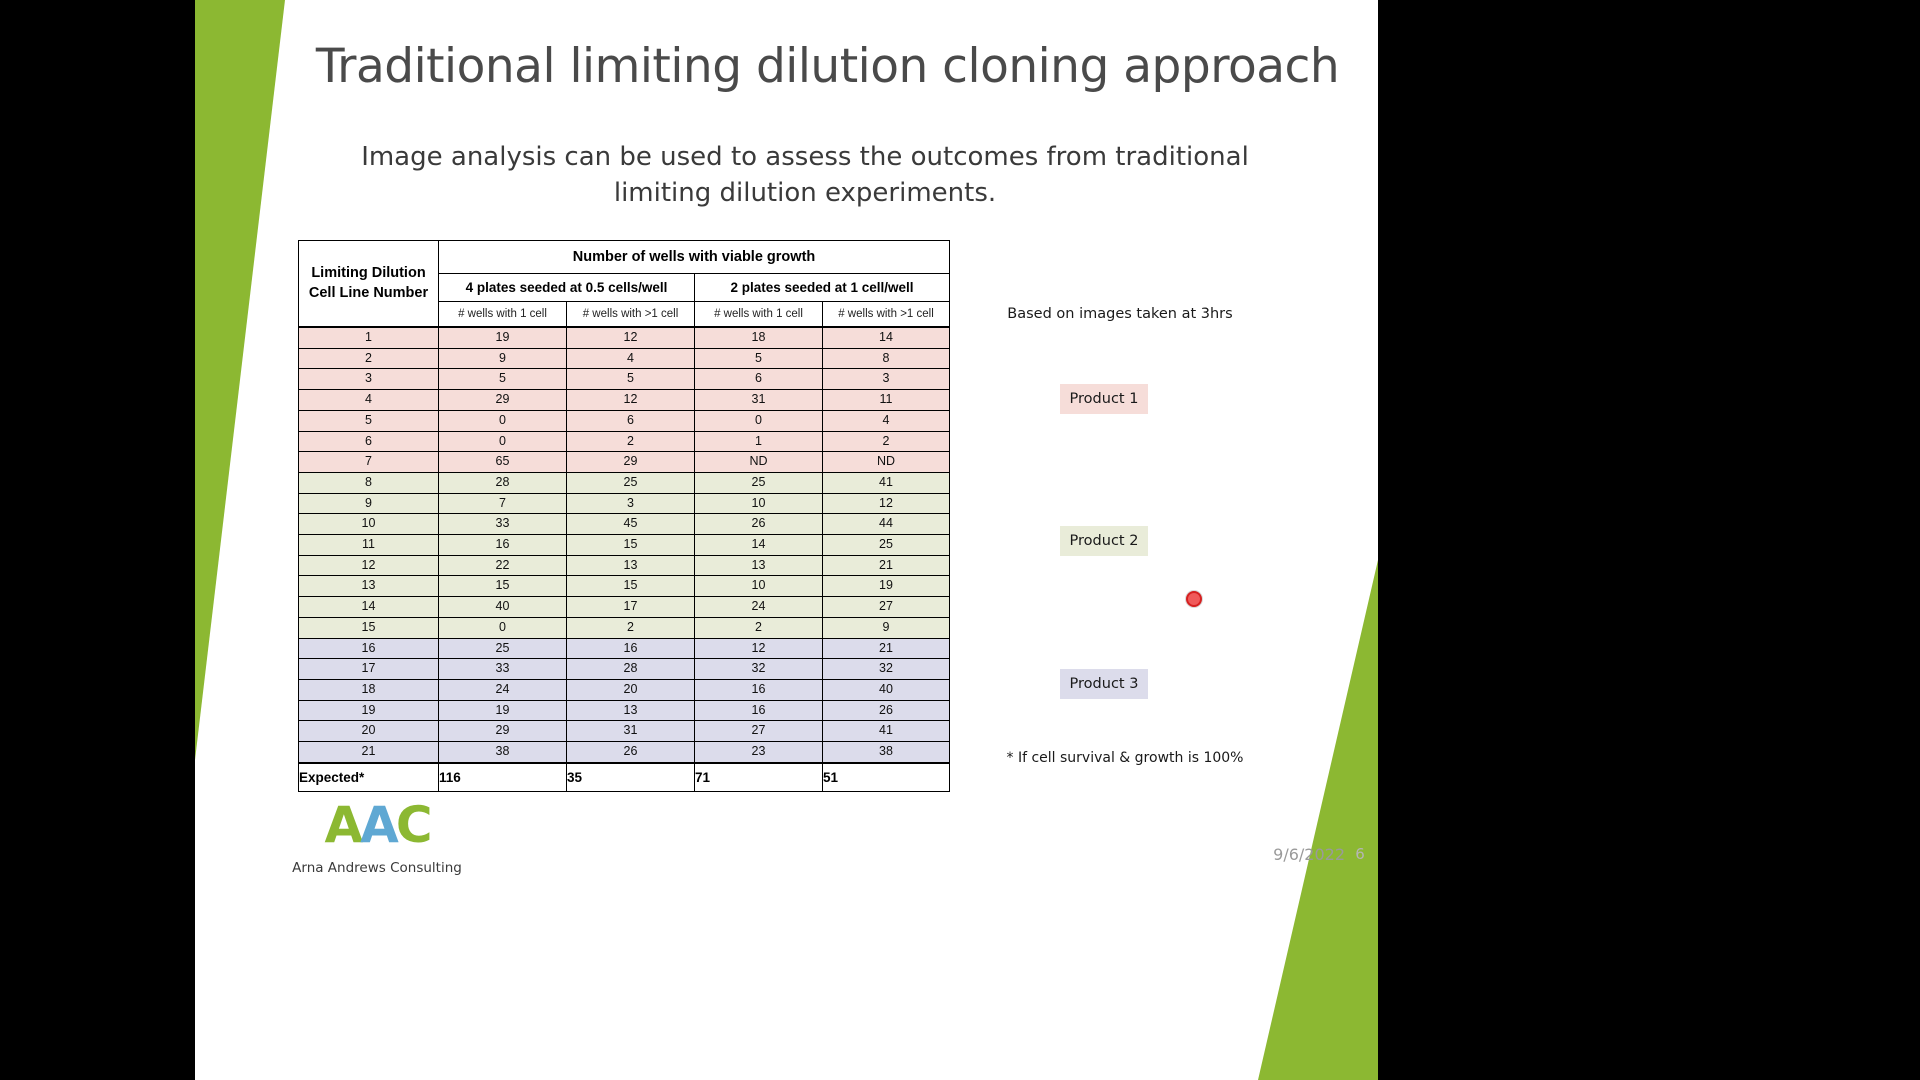 The image size is (1920, 1080). What do you see at coordinates (368, 441) in the screenshot?
I see `cell-line-number: 6` at bounding box center [368, 441].